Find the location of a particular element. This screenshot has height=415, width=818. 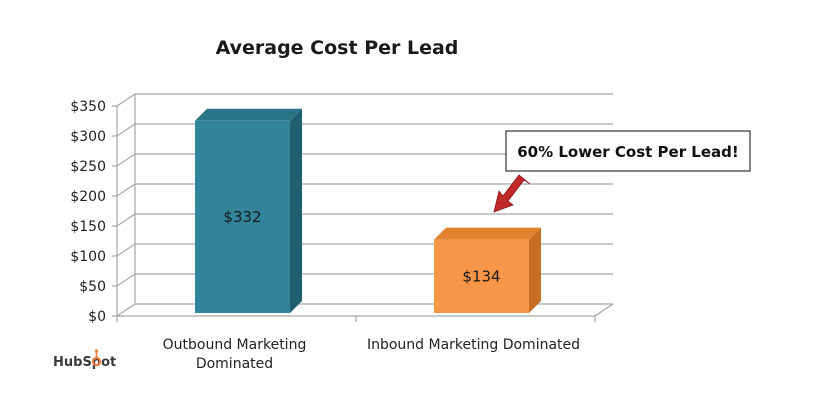

callout: 60% Lower Cost Per Lead! is located at coordinates (622, 171).